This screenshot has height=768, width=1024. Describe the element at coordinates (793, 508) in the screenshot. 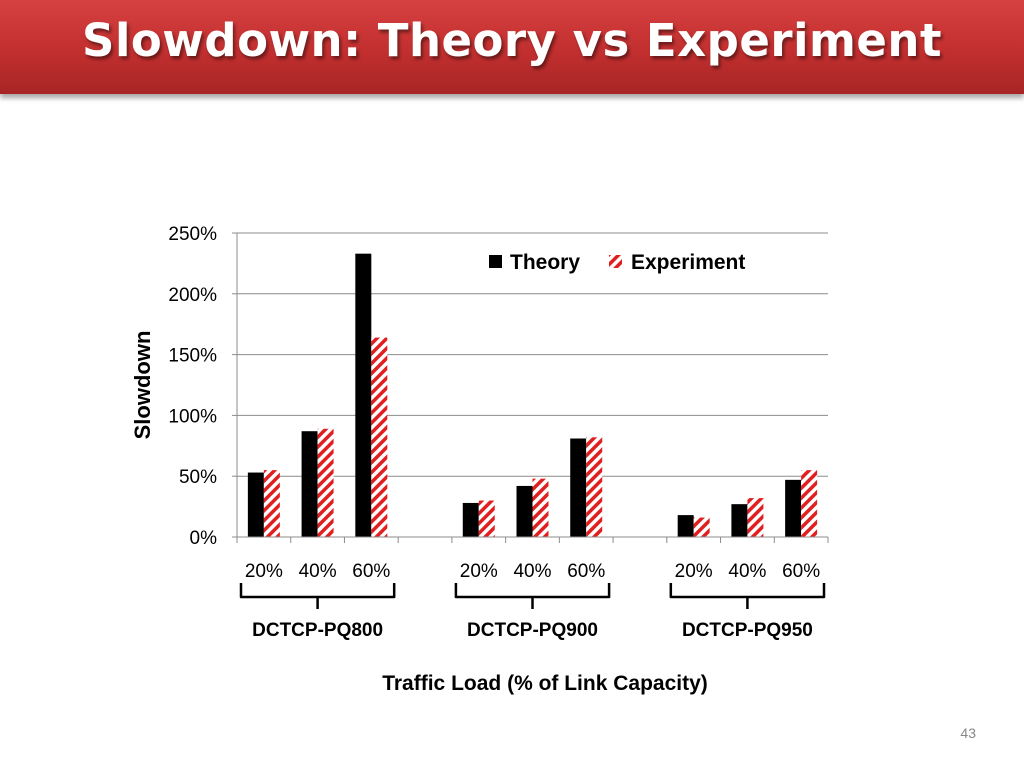

I see `bar-theory-dctcp-pq950-60pct` at that location.